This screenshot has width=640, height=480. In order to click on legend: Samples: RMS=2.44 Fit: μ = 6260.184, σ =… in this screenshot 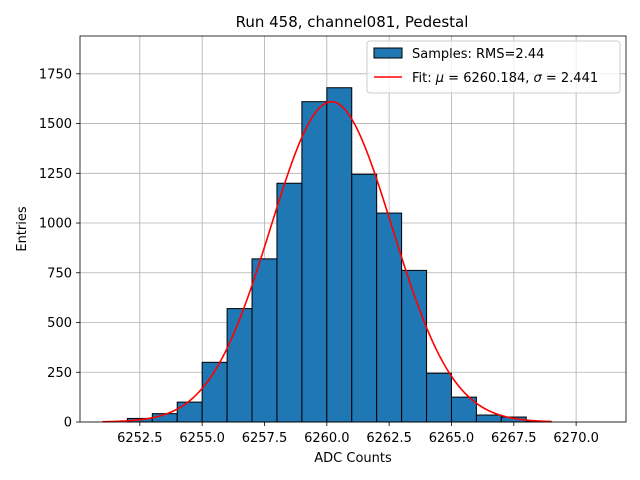, I will do `click(493, 67)`.